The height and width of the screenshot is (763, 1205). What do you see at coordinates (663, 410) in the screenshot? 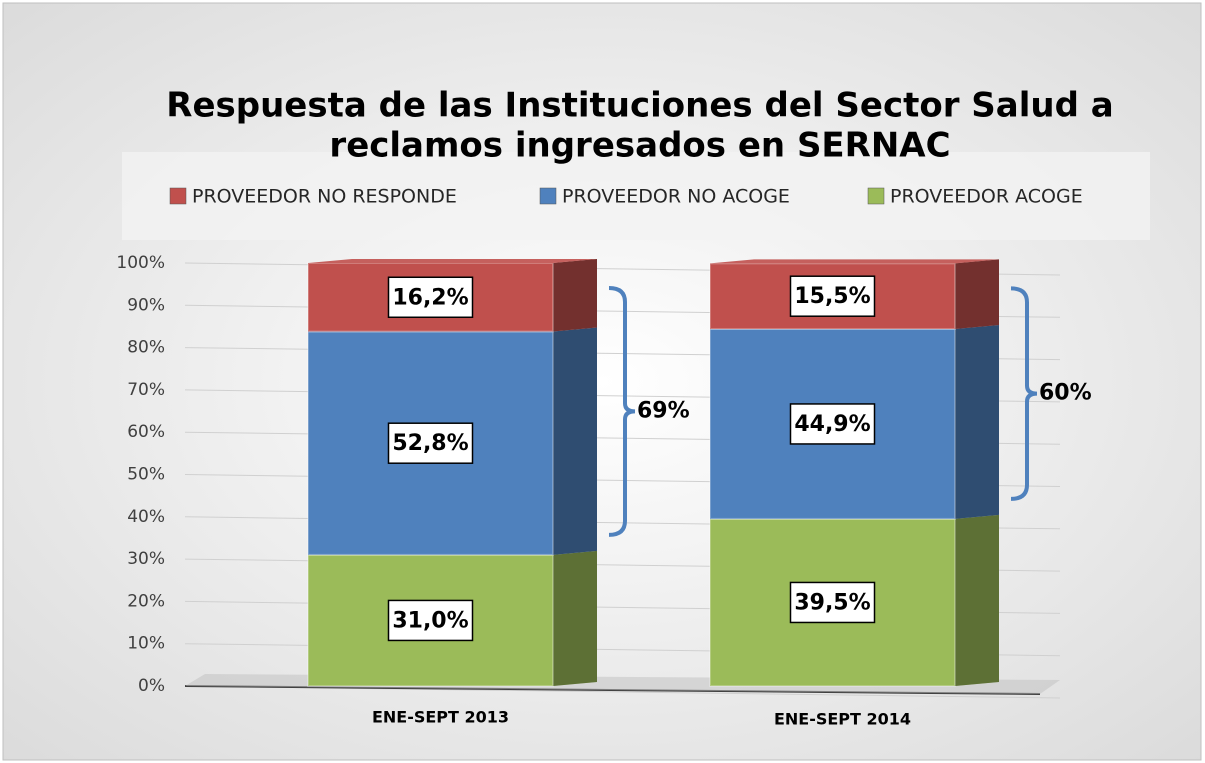
I see `annotation: 69%` at bounding box center [663, 410].